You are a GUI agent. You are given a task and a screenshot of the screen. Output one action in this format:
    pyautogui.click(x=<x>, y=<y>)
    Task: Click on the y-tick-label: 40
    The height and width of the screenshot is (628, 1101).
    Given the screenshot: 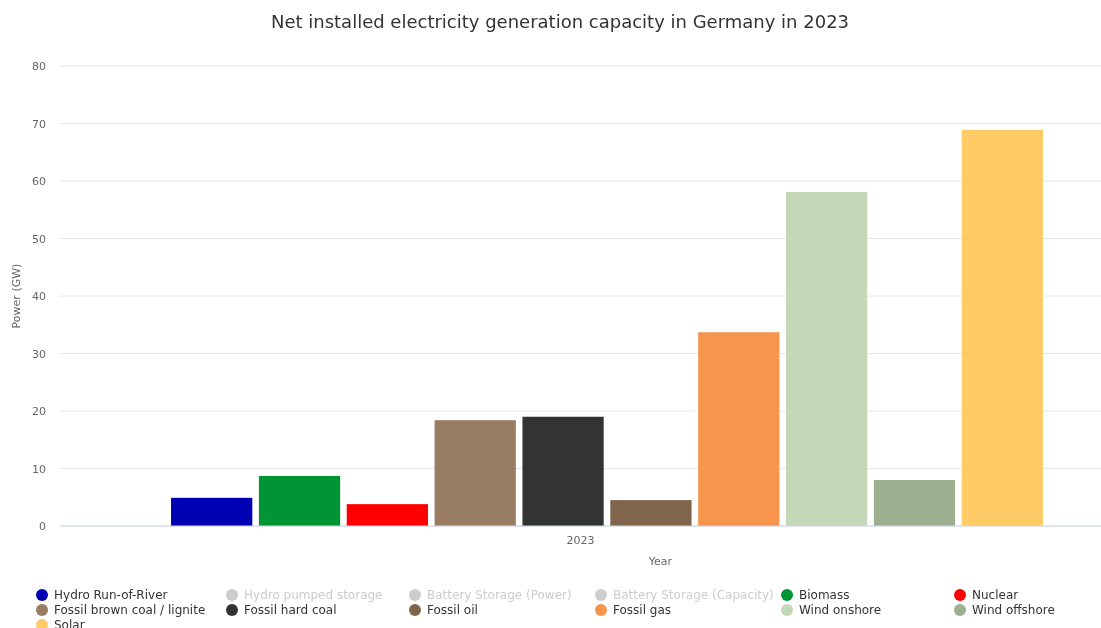 What is the action you would take?
    pyautogui.click(x=39, y=296)
    